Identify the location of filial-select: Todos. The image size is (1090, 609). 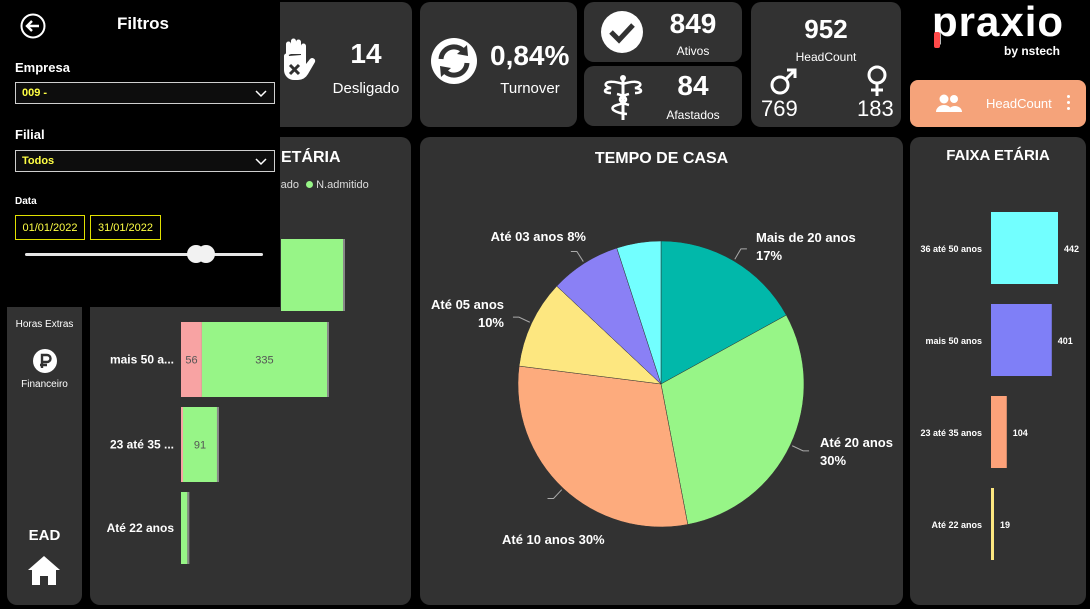
(145, 161).